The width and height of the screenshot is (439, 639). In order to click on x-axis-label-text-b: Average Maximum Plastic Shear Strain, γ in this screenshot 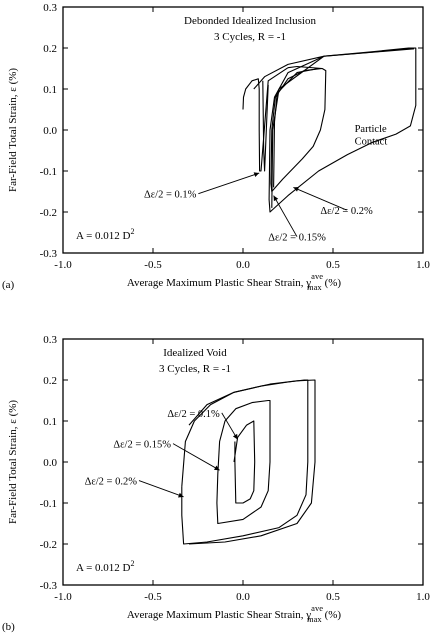, I will do `click(219, 615)`.